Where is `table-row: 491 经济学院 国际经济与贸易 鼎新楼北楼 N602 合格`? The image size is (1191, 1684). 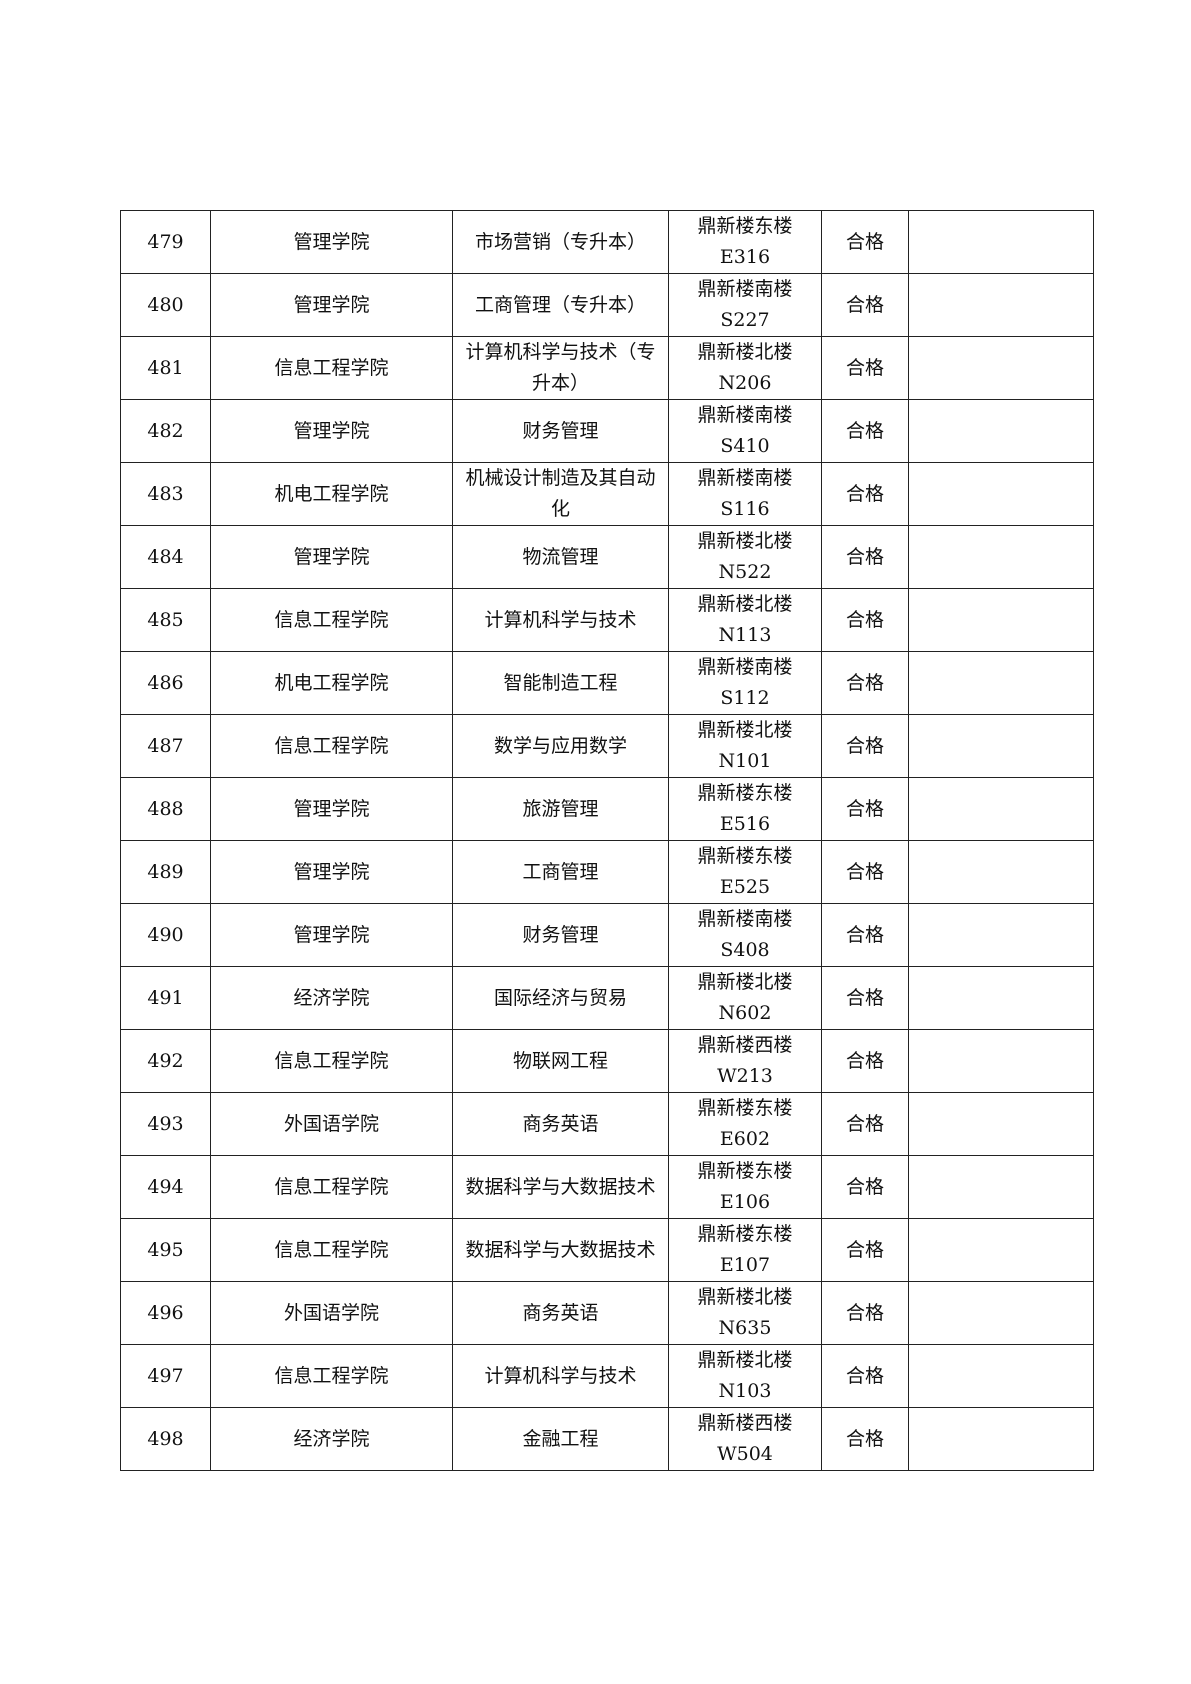
table-row: 491 经济学院 国际经济与贸易 鼎新楼北楼 N602 合格 is located at coordinates (607, 998).